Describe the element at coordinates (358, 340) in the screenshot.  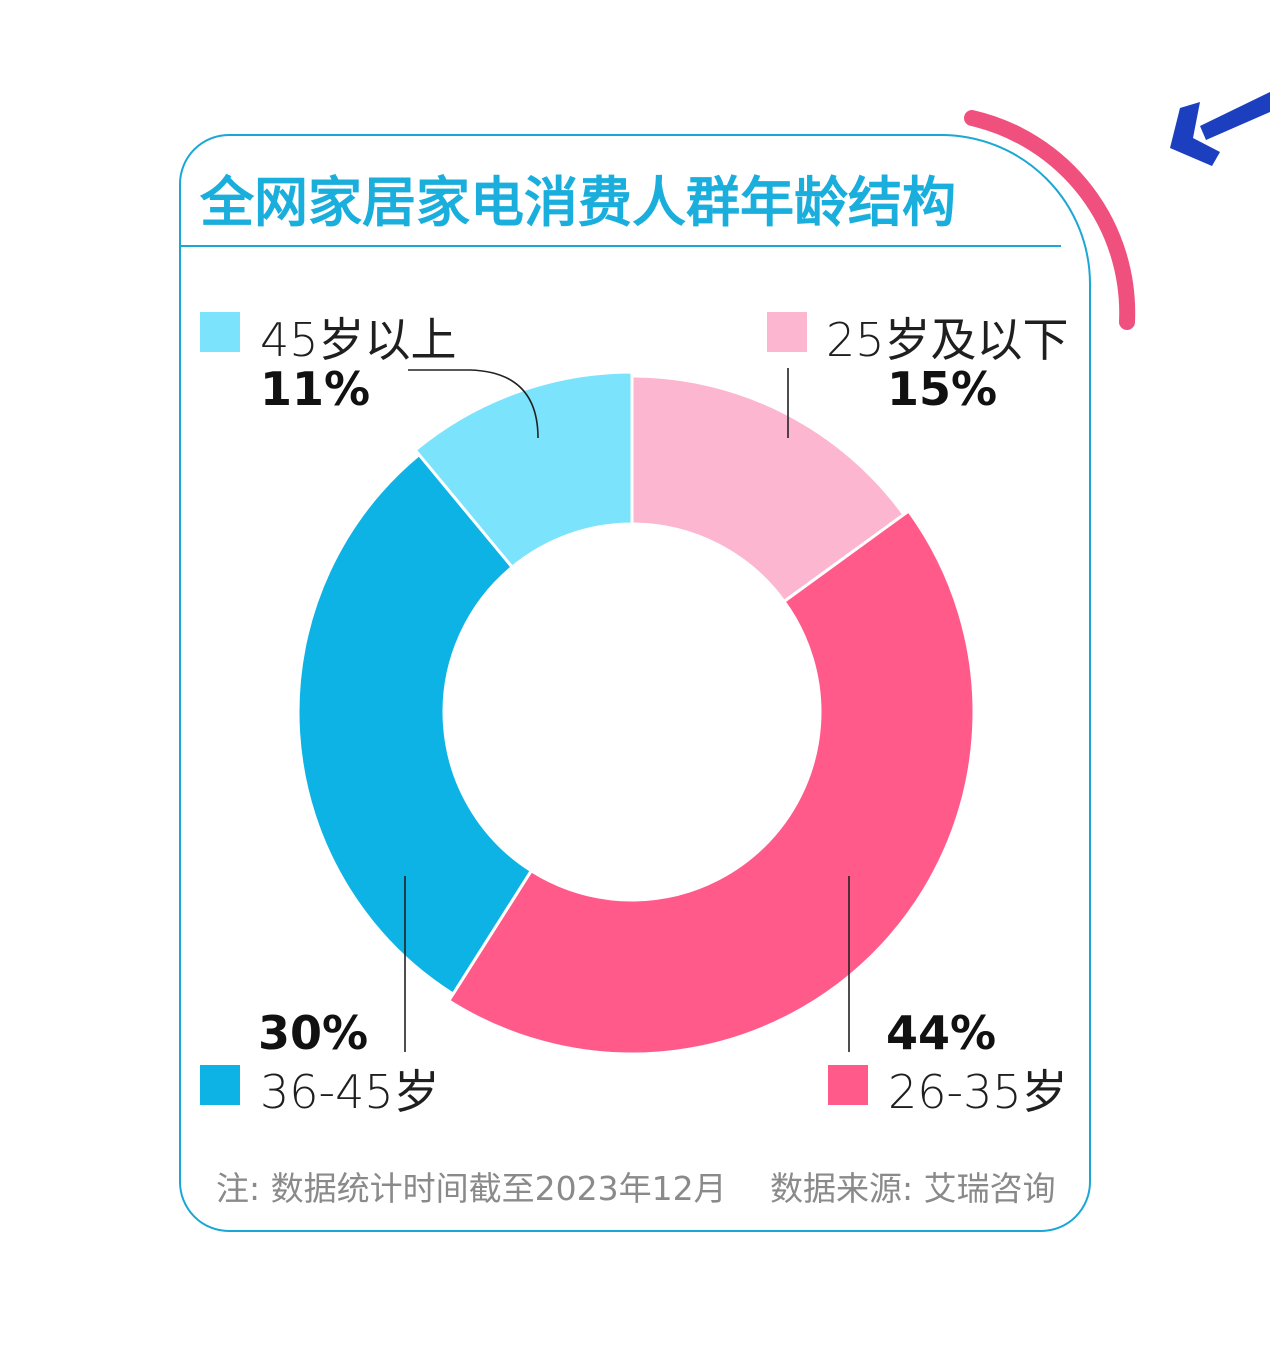
I see `legend-label-45-plus: 45岁以上` at that location.